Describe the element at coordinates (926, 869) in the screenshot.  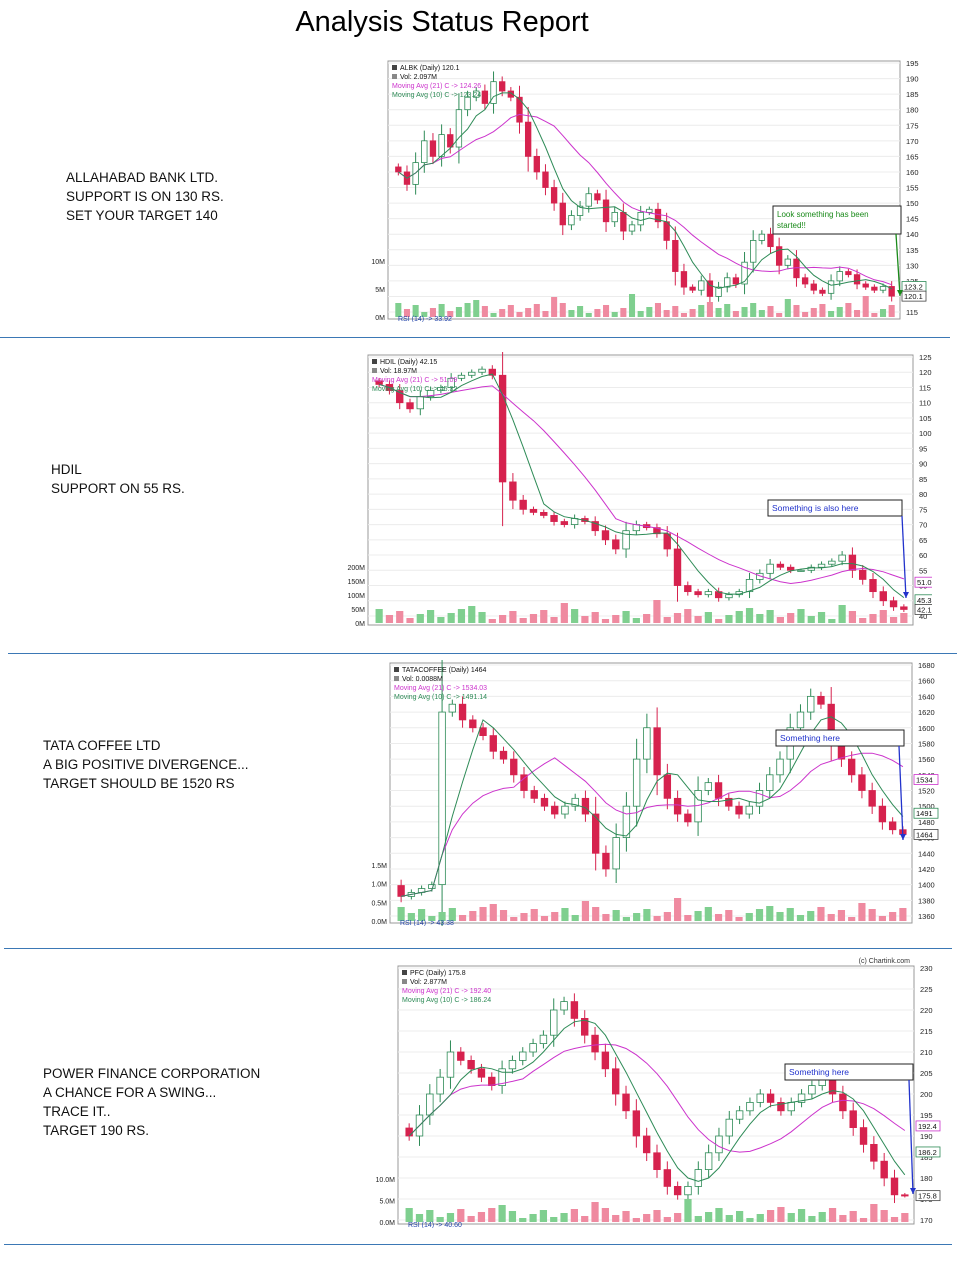
I see `y-tick-label: 1420` at that location.